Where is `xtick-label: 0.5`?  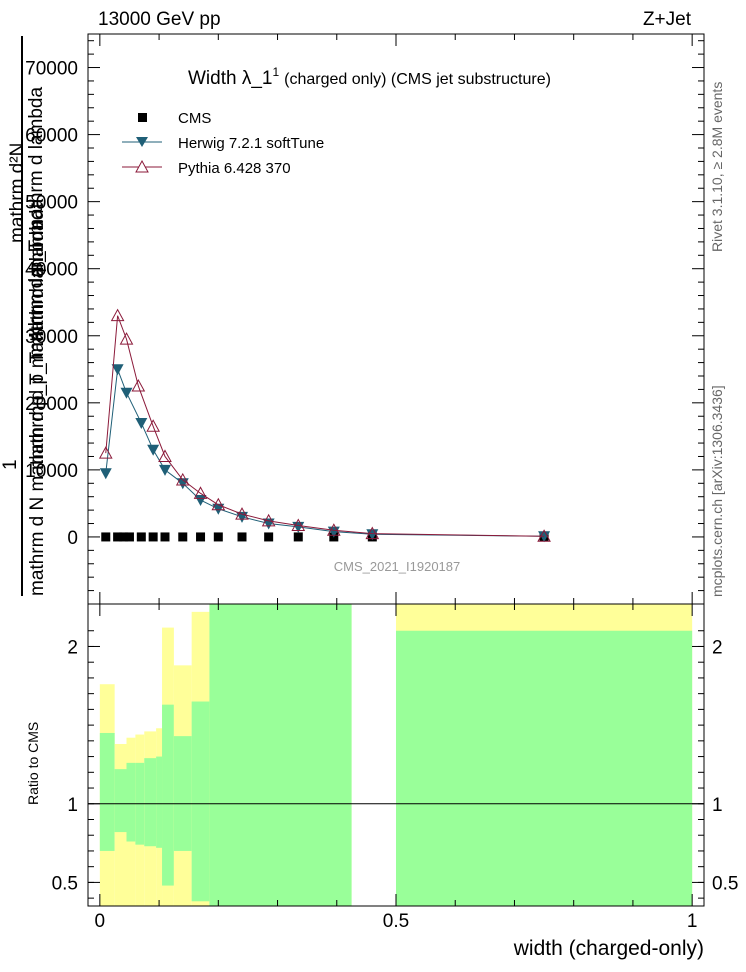
xtick-label: 0.5 is located at coordinates (396, 921).